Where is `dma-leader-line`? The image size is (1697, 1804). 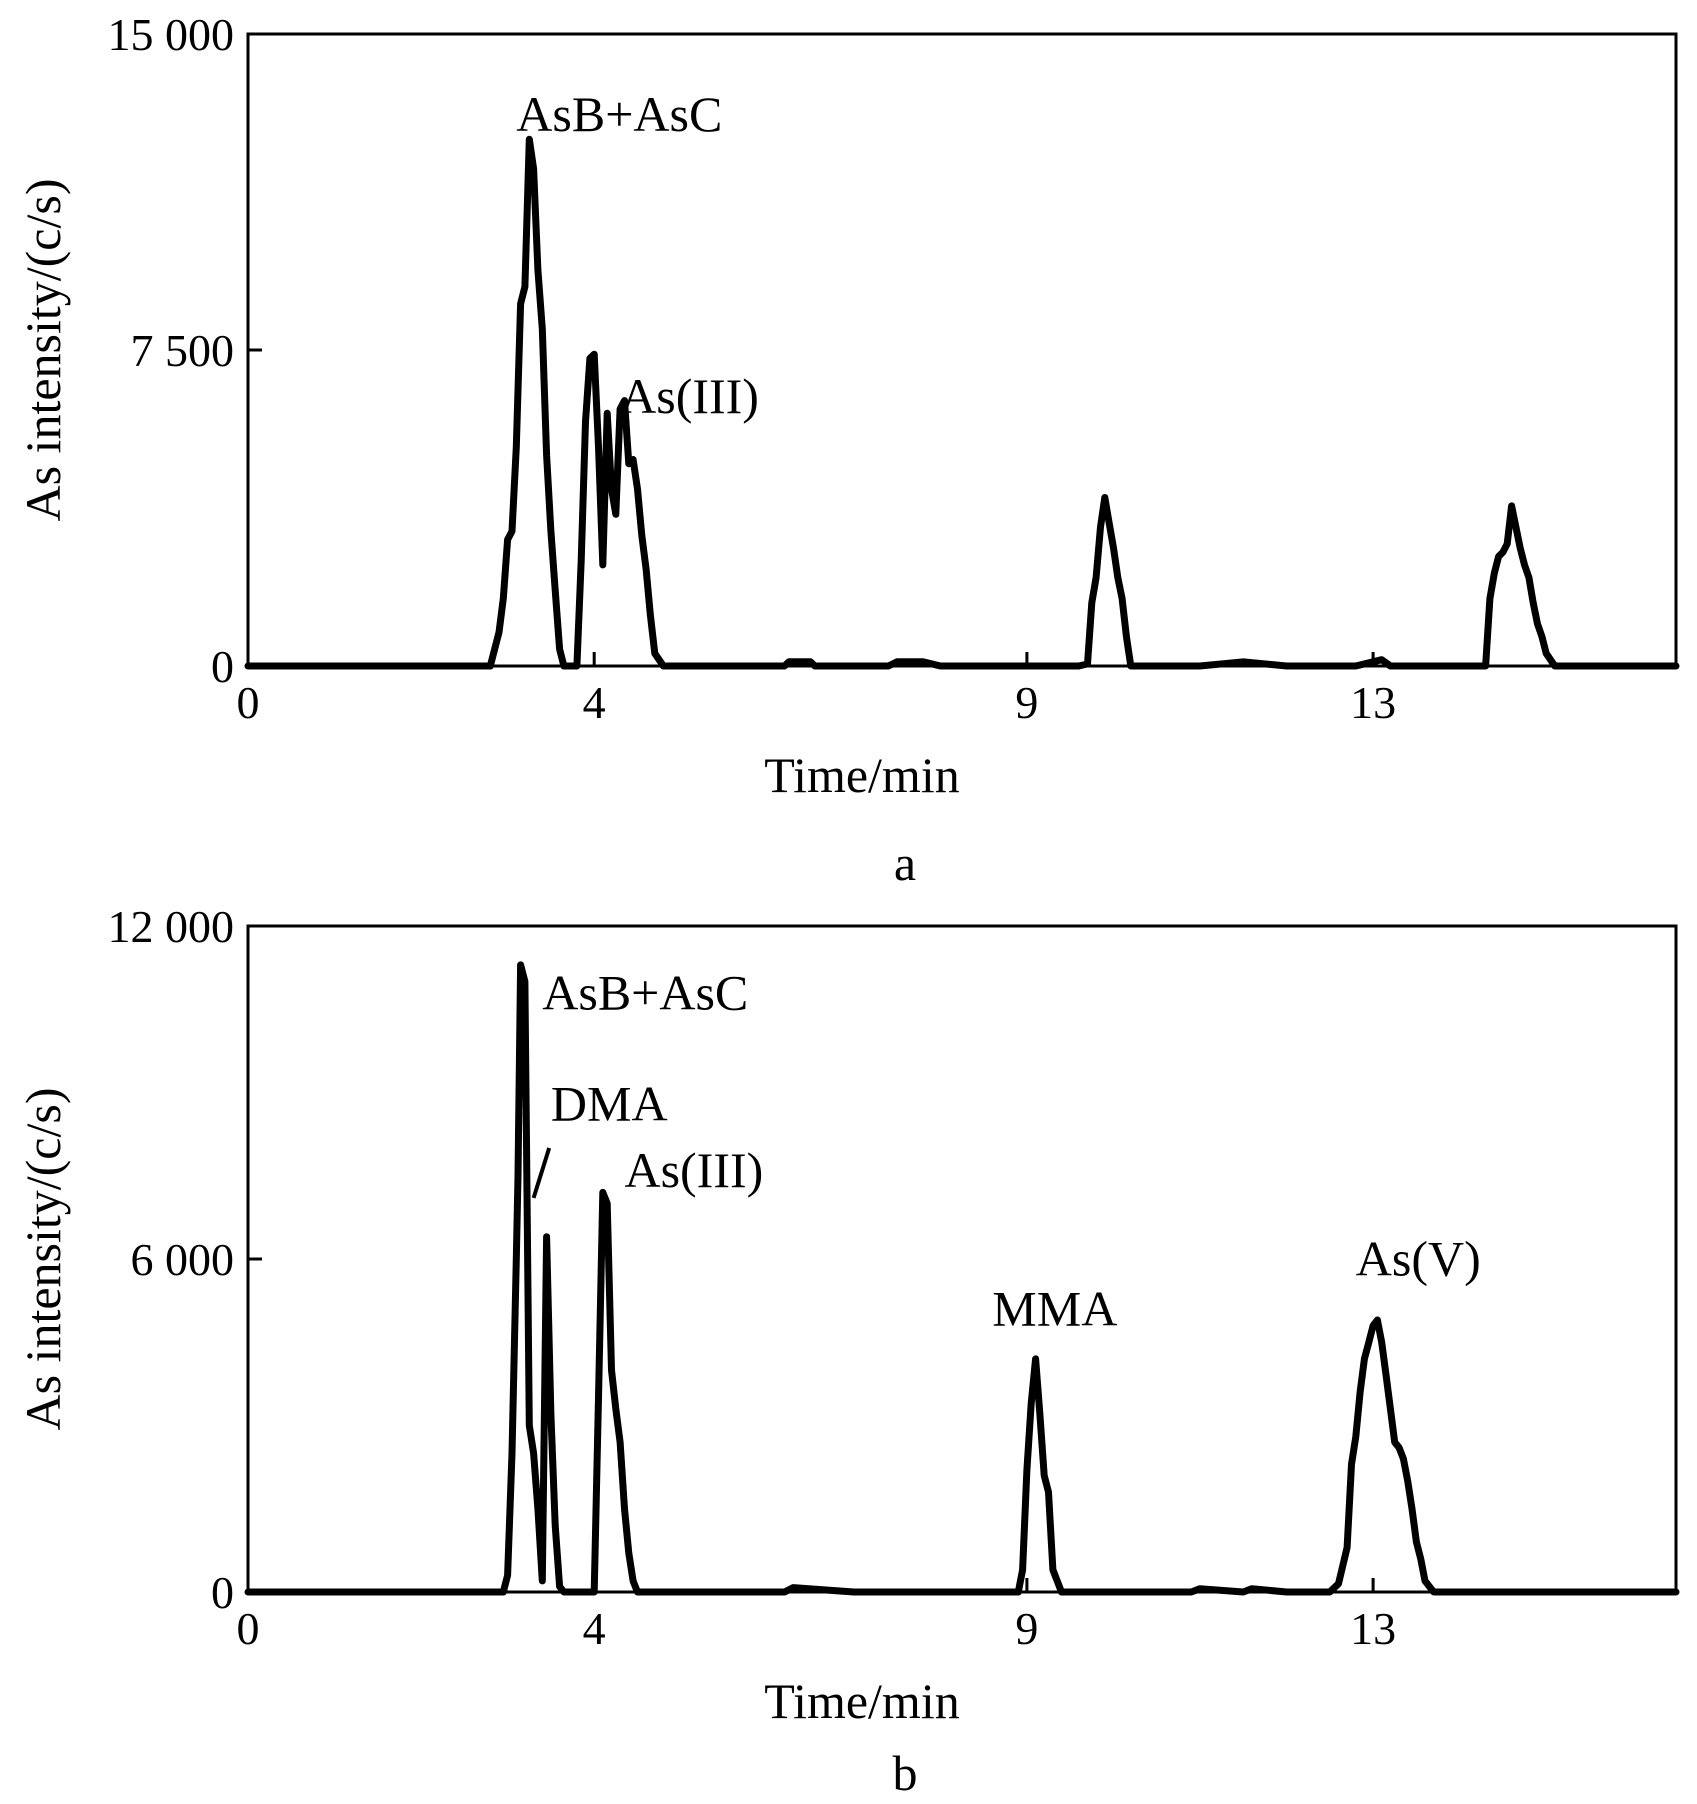 dma-leader-line is located at coordinates (541, 1173).